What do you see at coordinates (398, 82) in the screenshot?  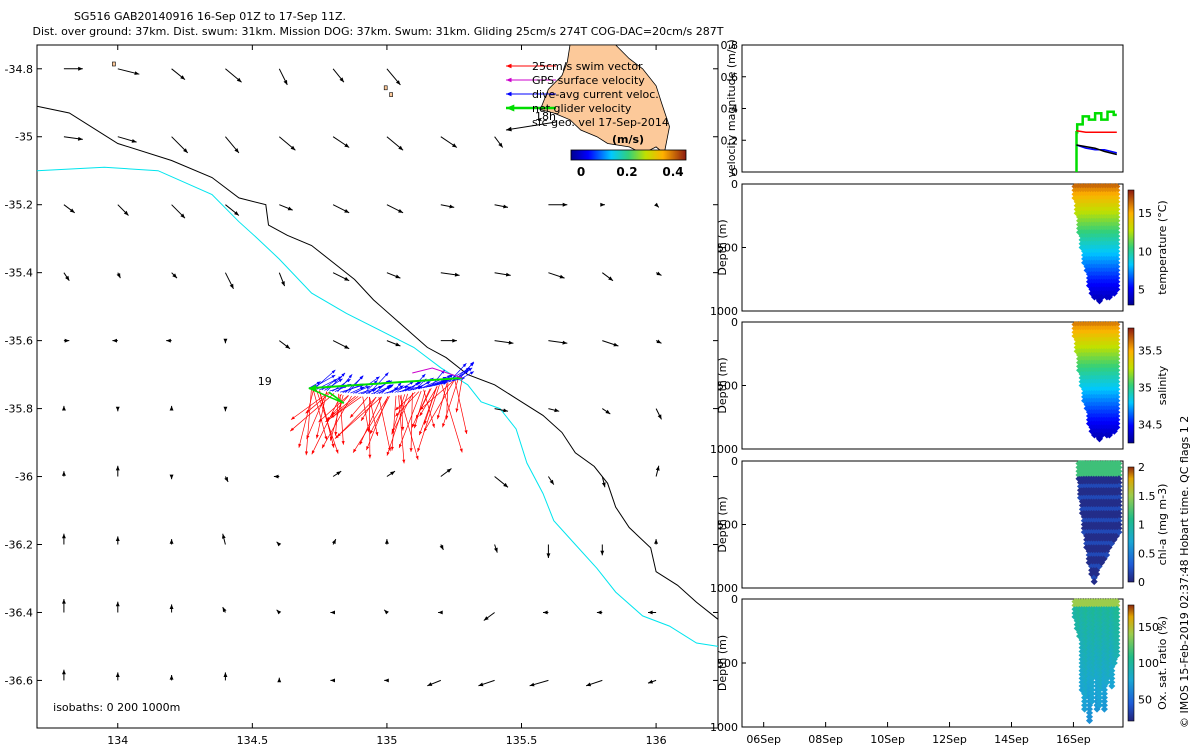 I see `current-arrow-6-head` at bounding box center [398, 82].